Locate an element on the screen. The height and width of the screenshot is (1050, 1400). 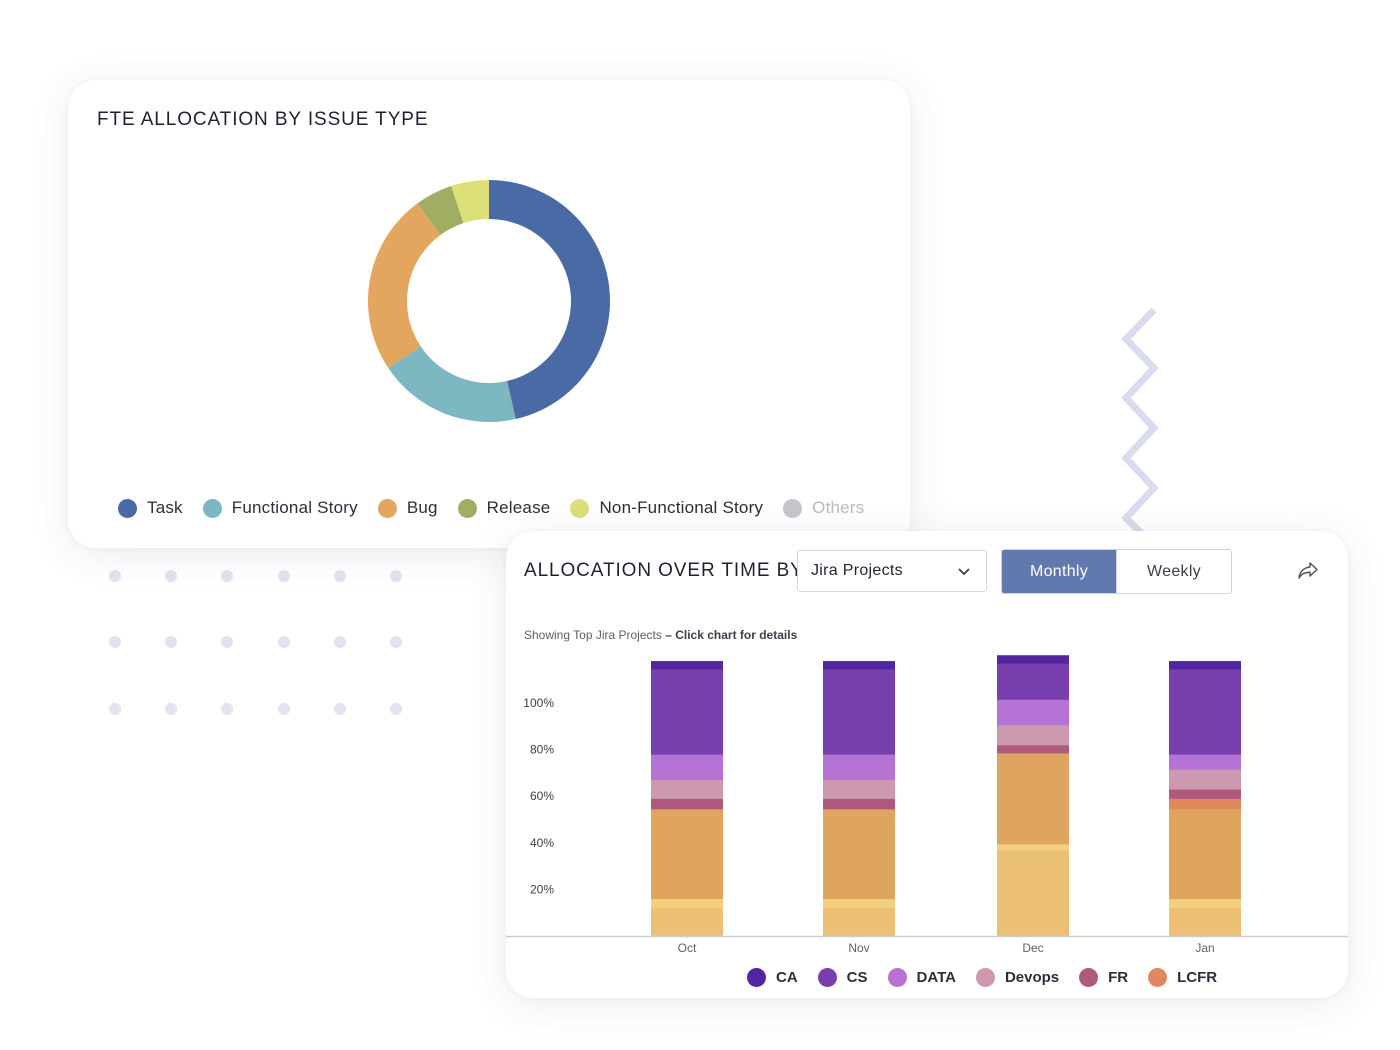
donut-slice-non-functional-story is located at coordinates (470, 202).